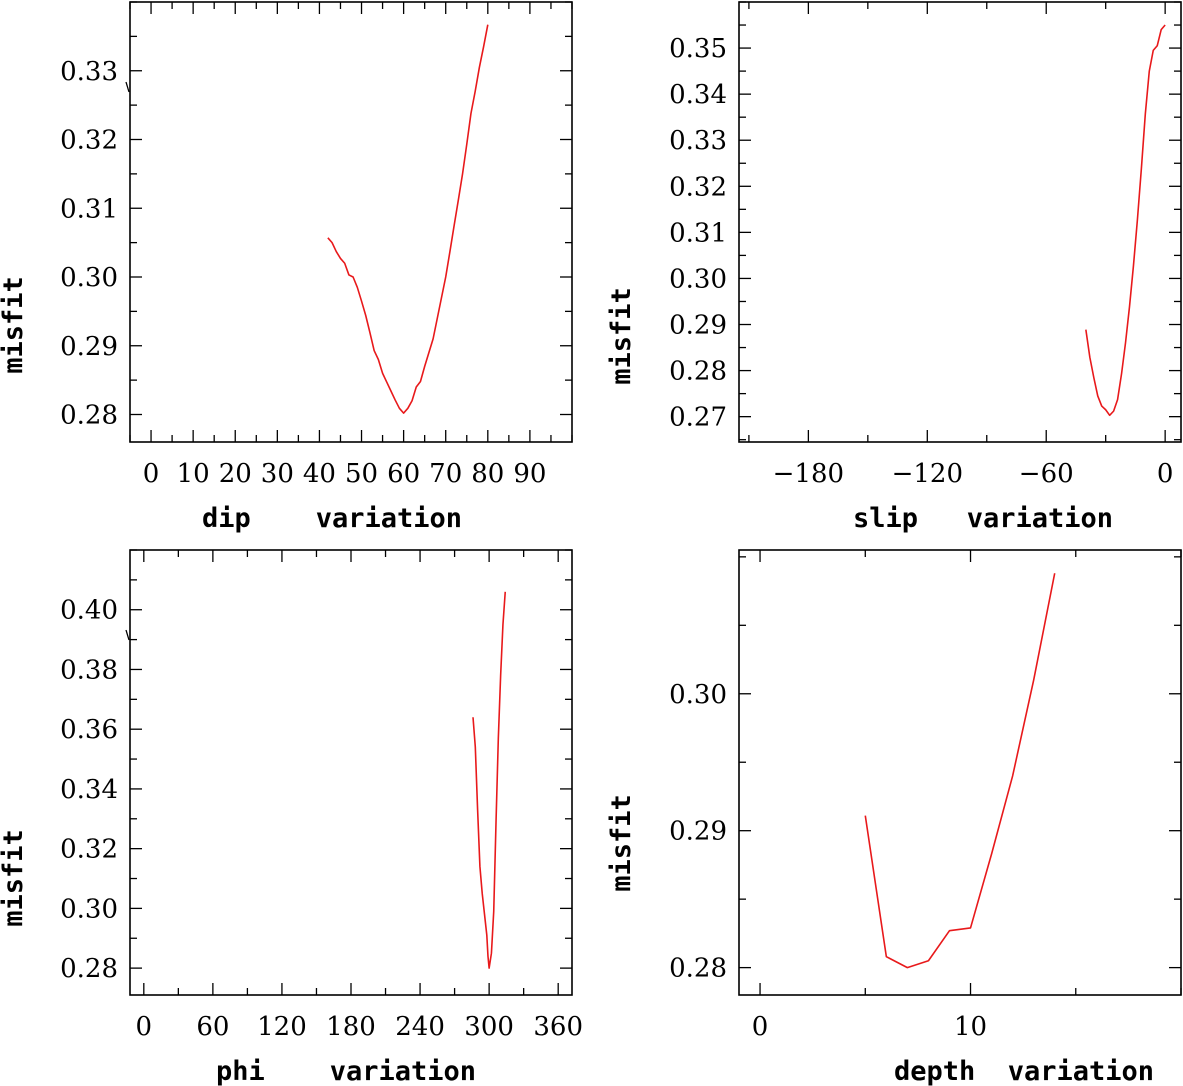 The height and width of the screenshot is (1086, 1183). Describe the element at coordinates (89, 209) in the screenshot. I see `dip-y-tick-label: 0.31` at that location.